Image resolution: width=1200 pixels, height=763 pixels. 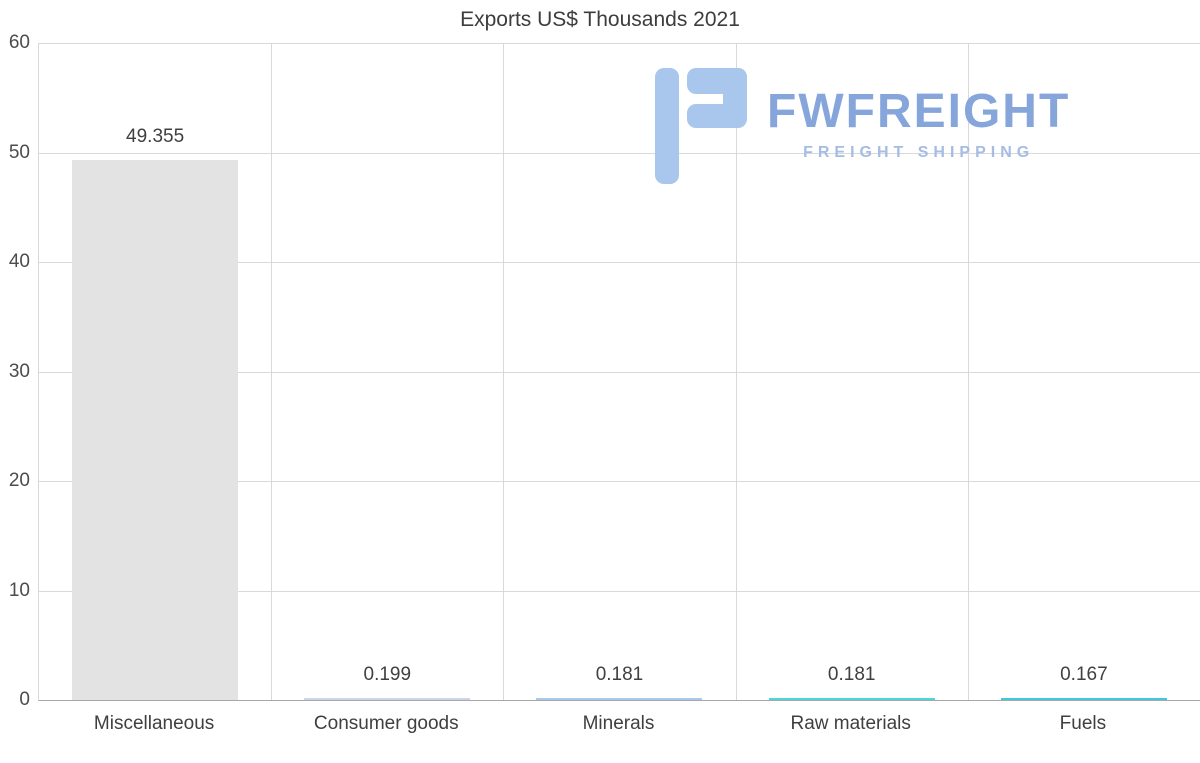 I want to click on bar-value-label: 0.167, so click(x=1084, y=674).